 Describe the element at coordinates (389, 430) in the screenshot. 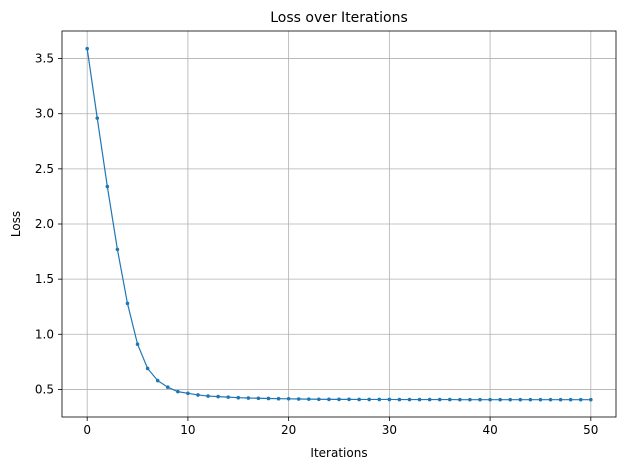

I see `x-tick-label: 30` at that location.